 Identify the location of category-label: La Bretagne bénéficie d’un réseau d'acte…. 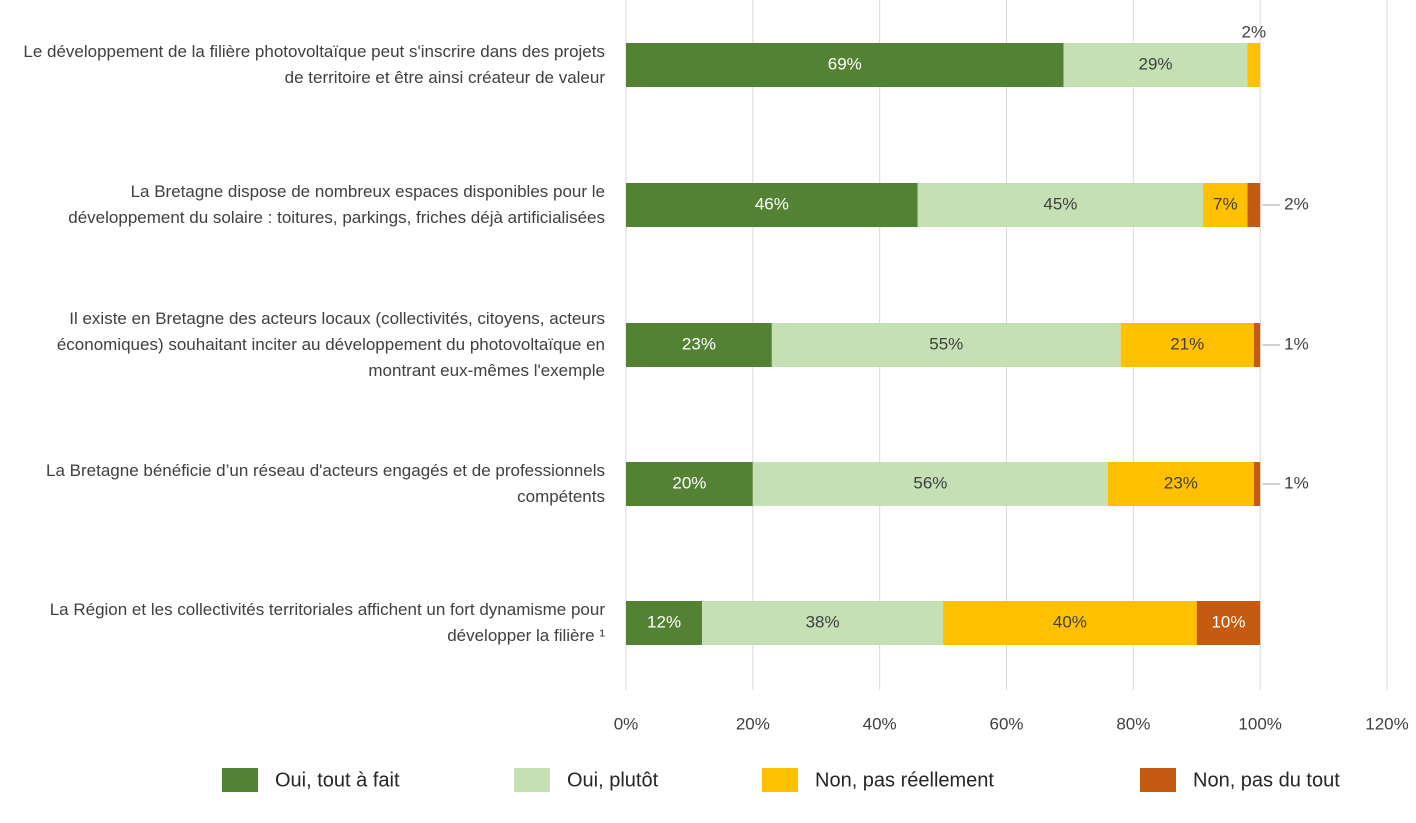
(325, 483).